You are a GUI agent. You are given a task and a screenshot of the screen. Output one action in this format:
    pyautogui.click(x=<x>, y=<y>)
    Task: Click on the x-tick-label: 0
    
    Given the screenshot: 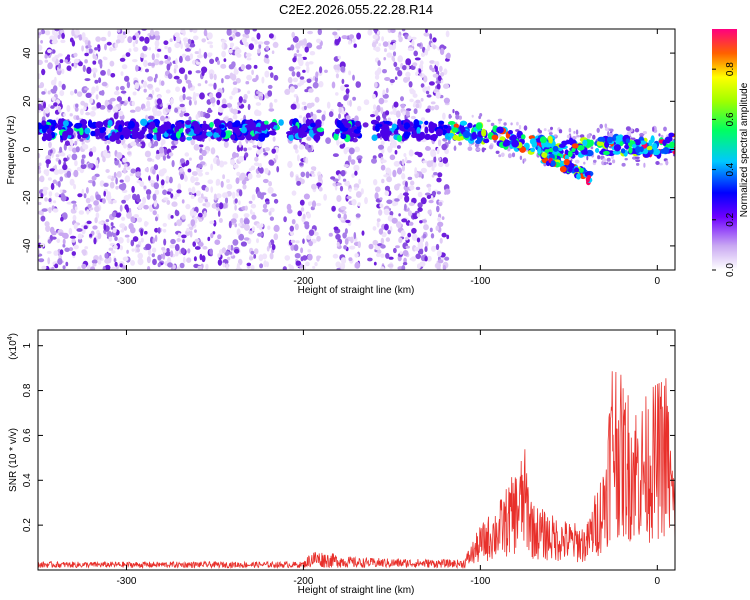 What is the action you would take?
    pyautogui.click(x=658, y=281)
    